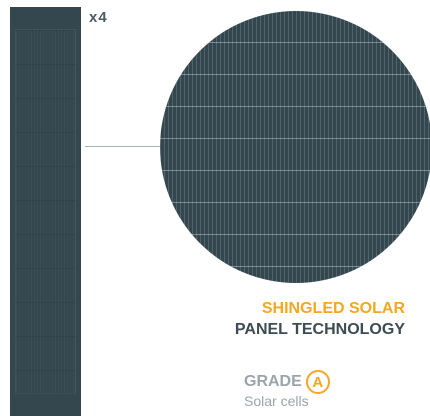 Image resolution: width=430 pixels, height=416 pixels. What do you see at coordinates (333, 308) in the screenshot?
I see `technology-title-highlight: SHINGLED SOLAR` at bounding box center [333, 308].